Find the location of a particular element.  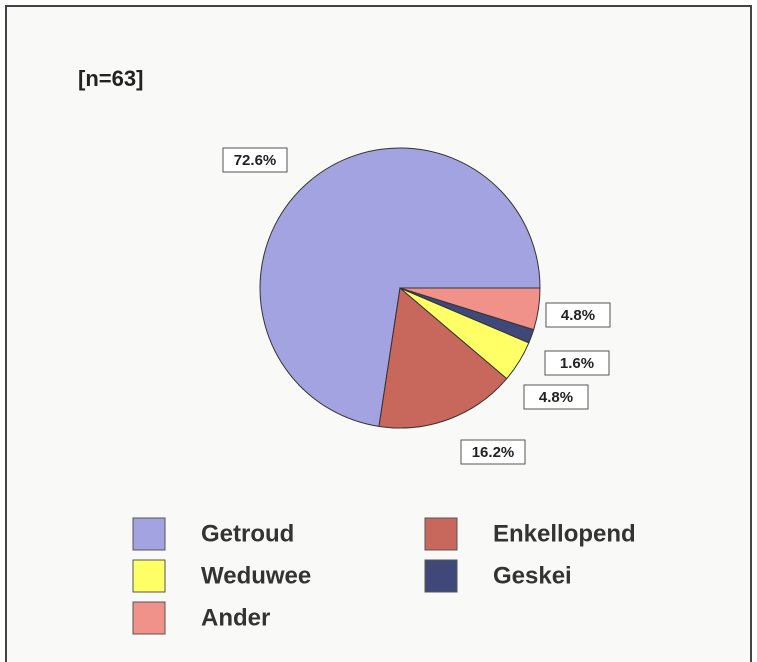

data-label: 72.6% is located at coordinates (255, 160).